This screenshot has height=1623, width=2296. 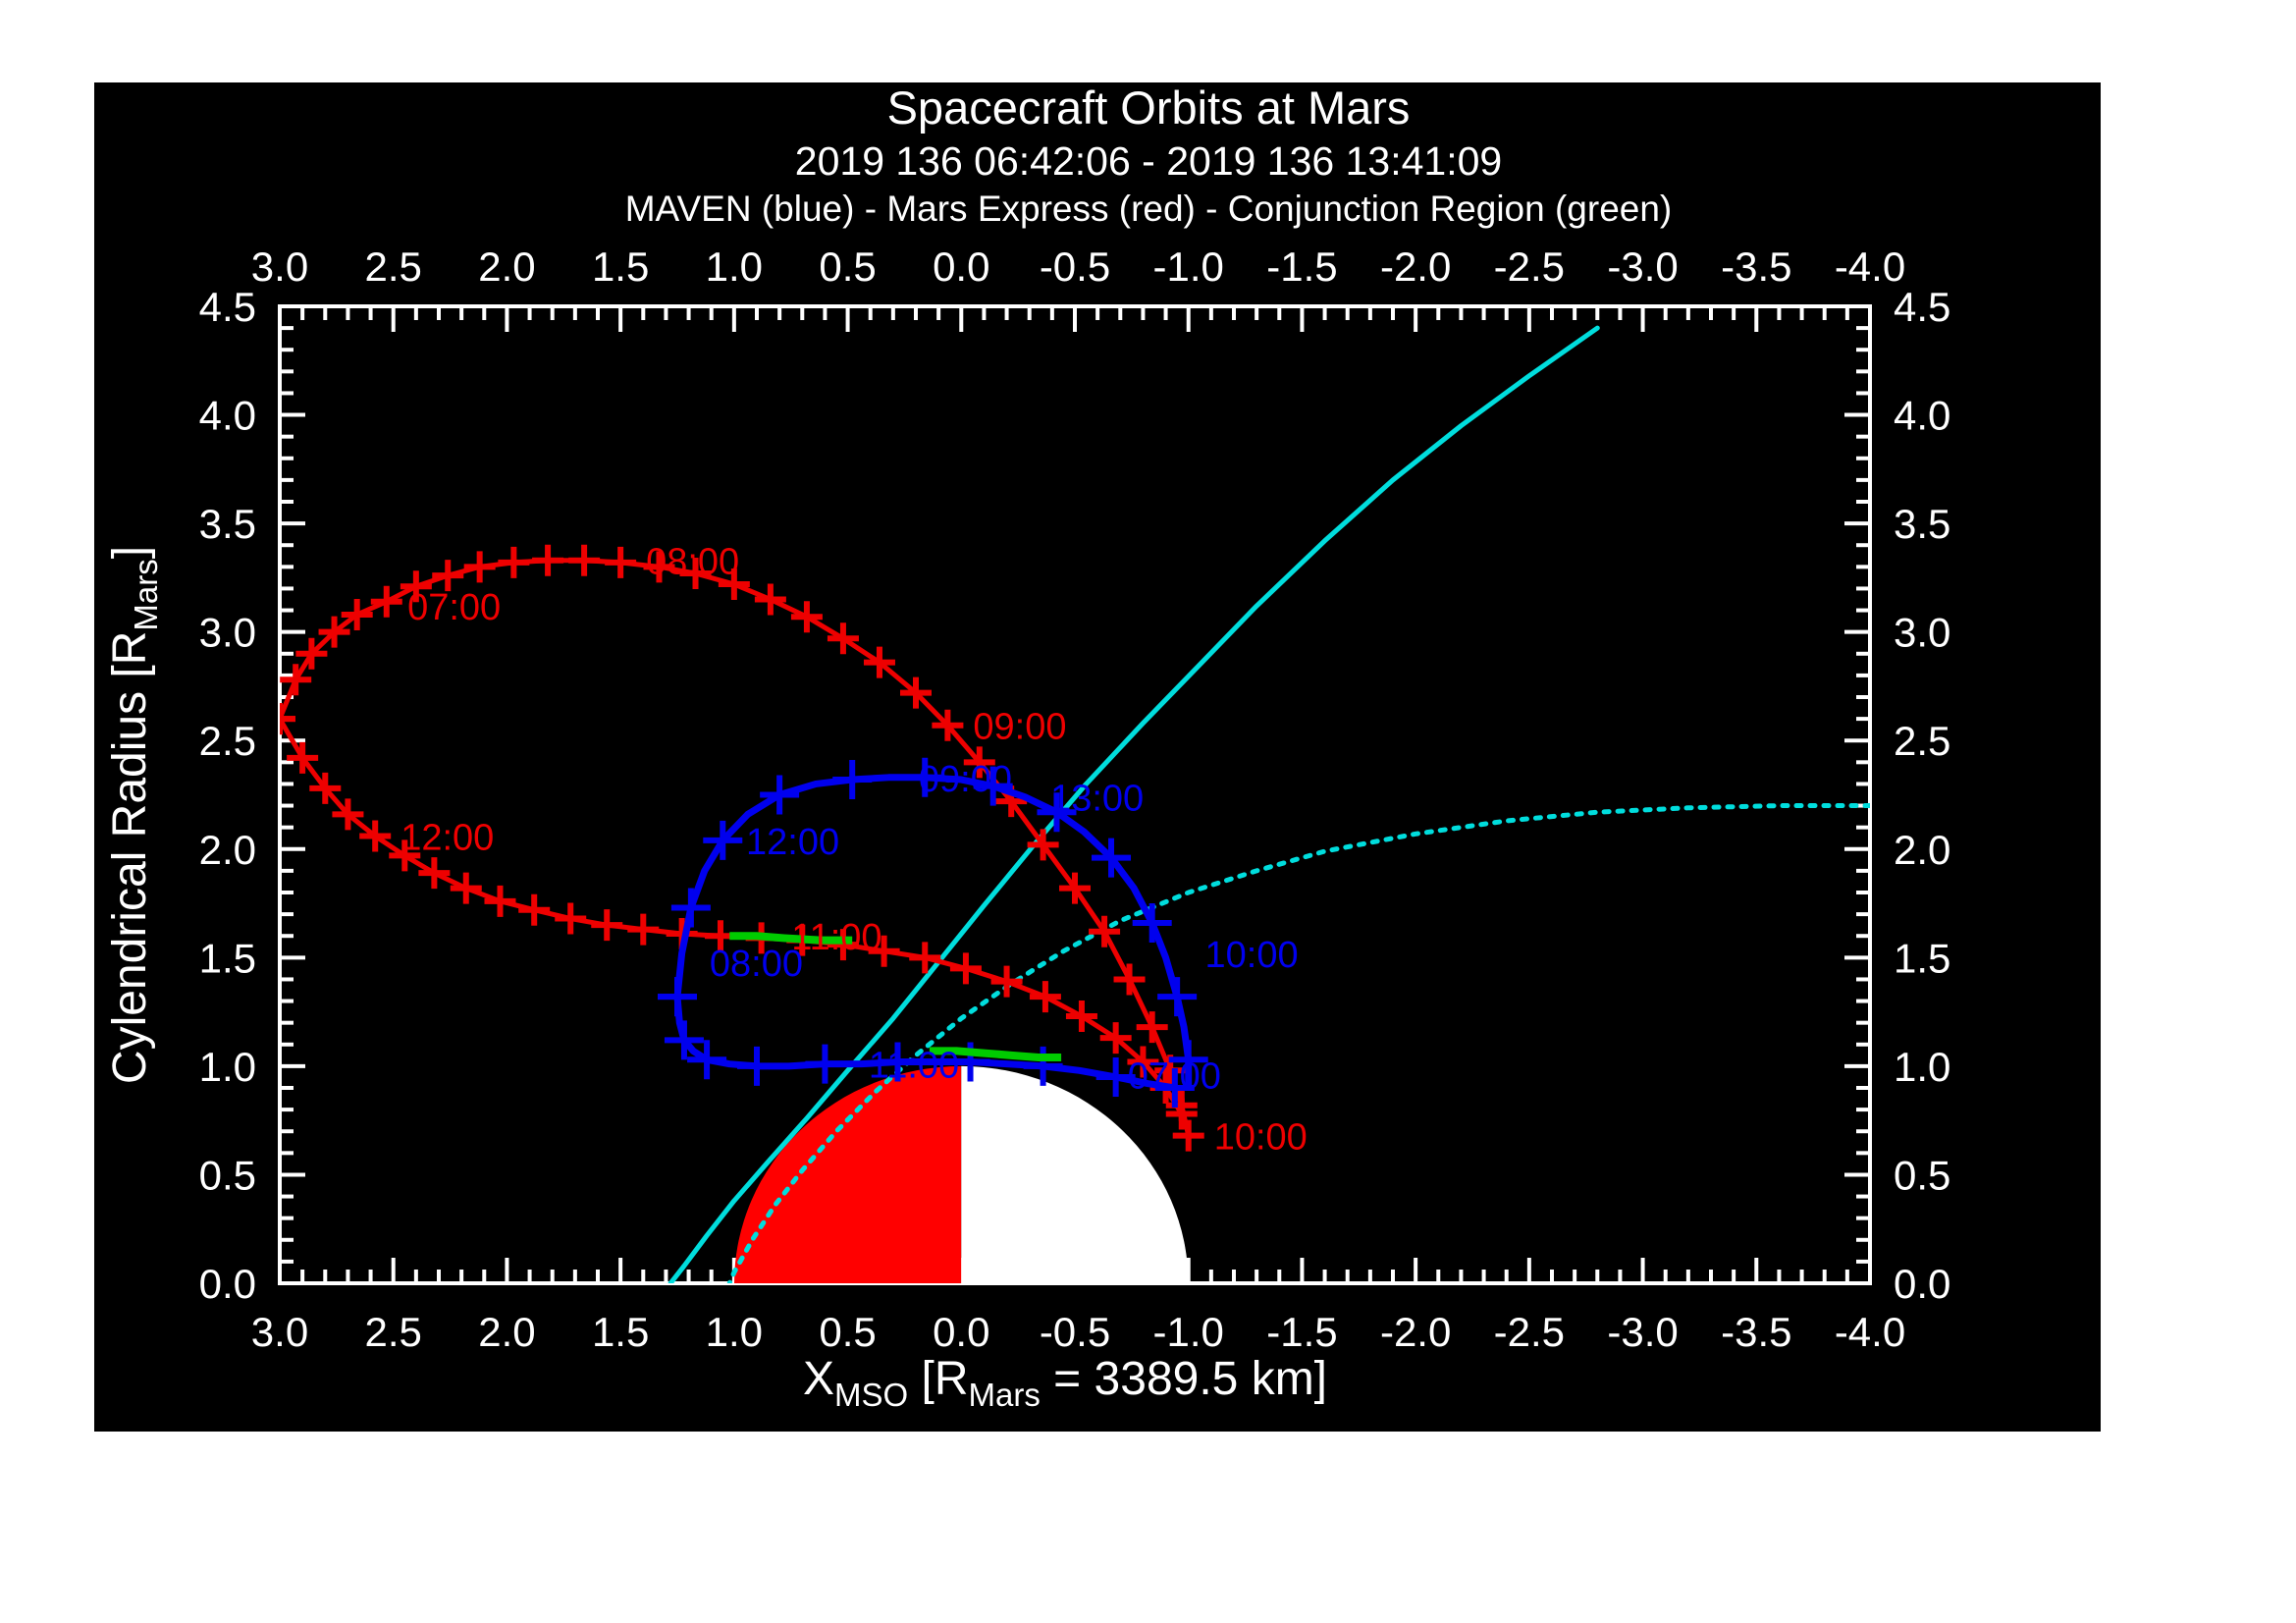 I want to click on mars-express-hour-label: 12:00, so click(x=447, y=838).